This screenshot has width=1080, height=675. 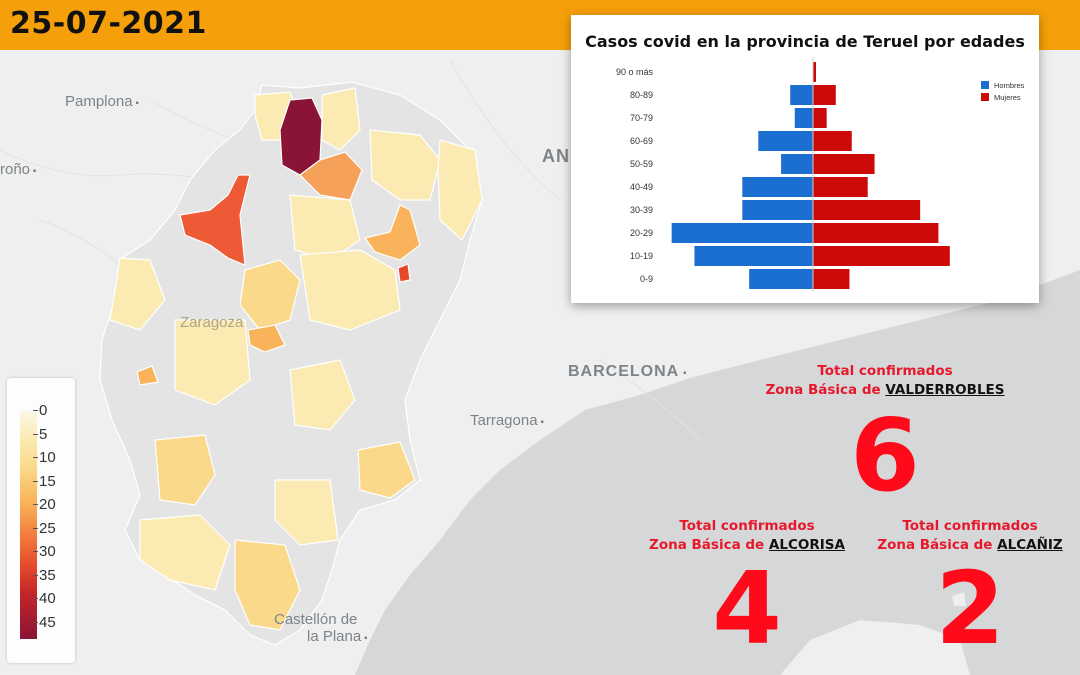 I want to click on legend-tick-label: 30, so click(x=44, y=551).